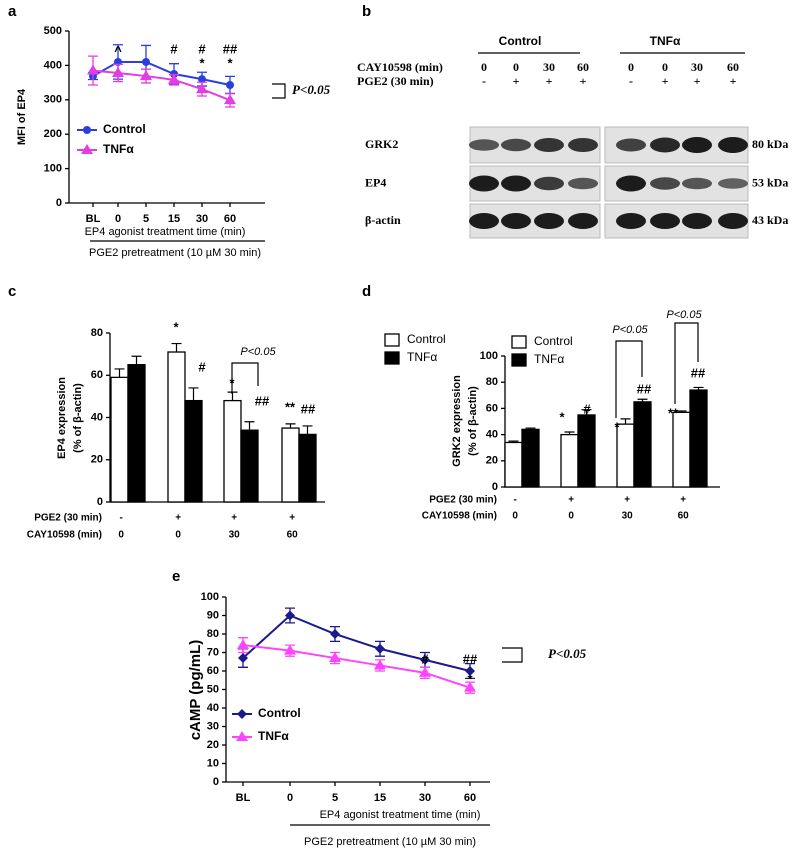  What do you see at coordinates (697, 67) in the screenshot?
I see `lane-label: 30` at bounding box center [697, 67].